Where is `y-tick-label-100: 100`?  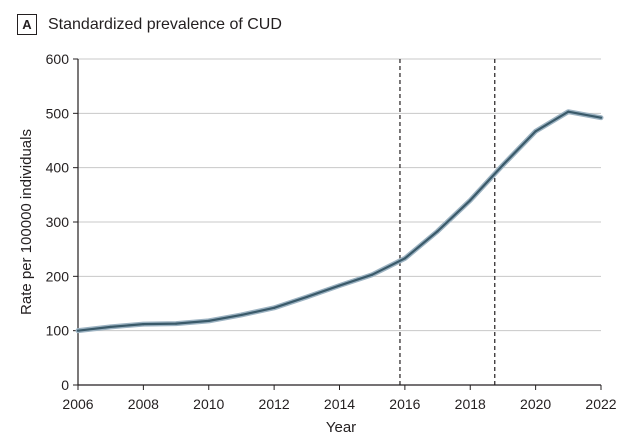 y-tick-label-100: 100 is located at coordinates (58, 331).